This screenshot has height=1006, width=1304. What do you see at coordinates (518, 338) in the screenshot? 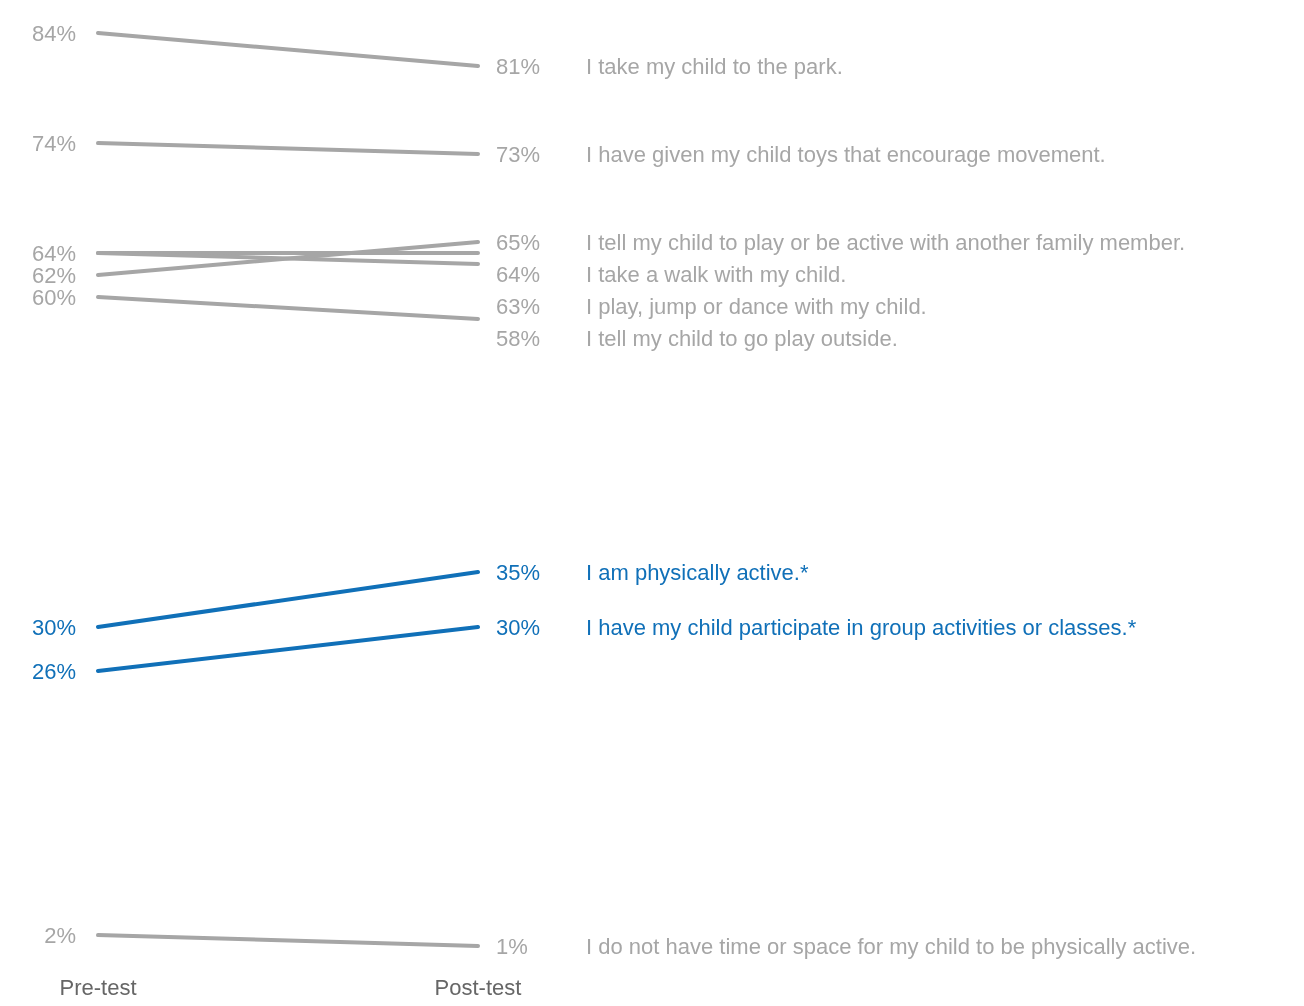
I see `data-label: 58%` at bounding box center [518, 338].